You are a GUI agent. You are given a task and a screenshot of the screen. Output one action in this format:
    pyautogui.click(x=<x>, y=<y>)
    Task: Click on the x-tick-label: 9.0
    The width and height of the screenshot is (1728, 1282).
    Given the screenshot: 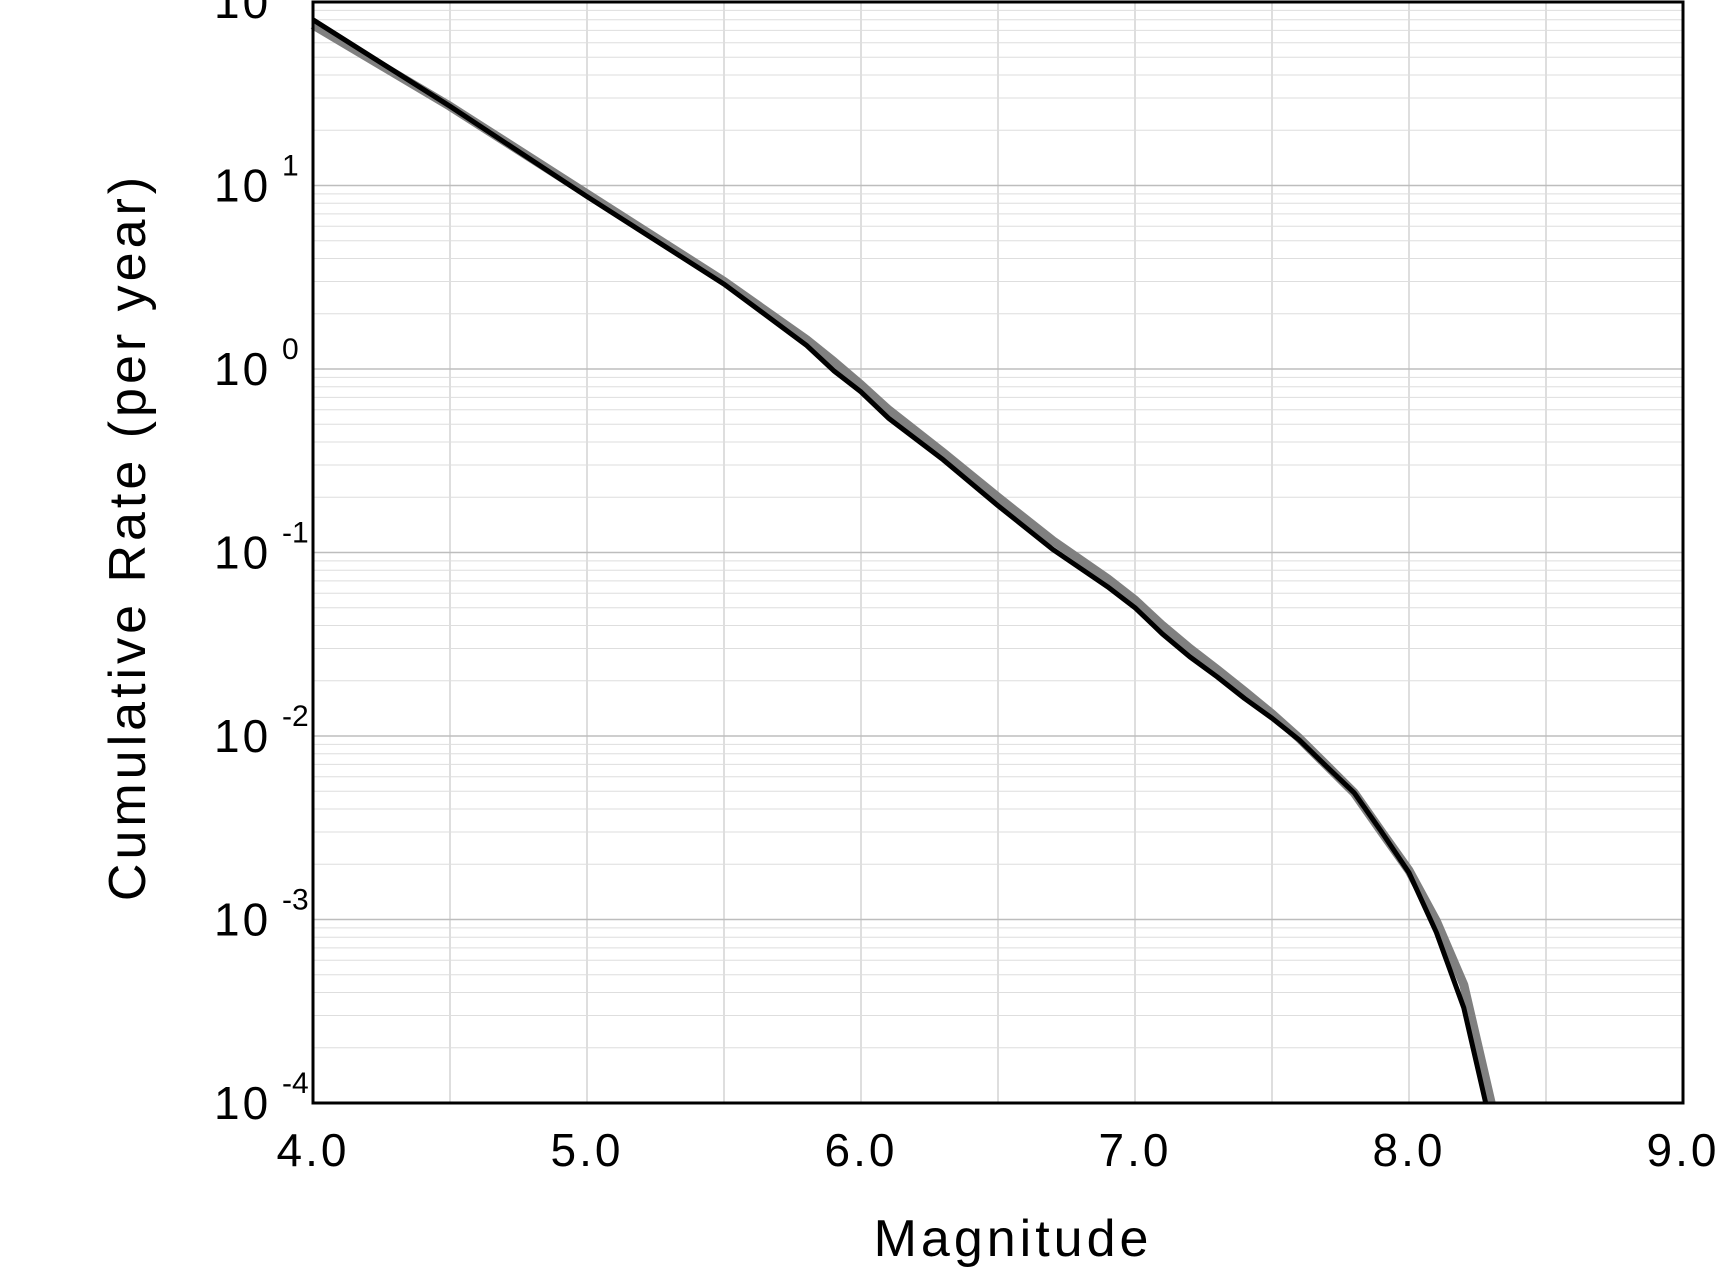 What is the action you would take?
    pyautogui.click(x=1683, y=1150)
    